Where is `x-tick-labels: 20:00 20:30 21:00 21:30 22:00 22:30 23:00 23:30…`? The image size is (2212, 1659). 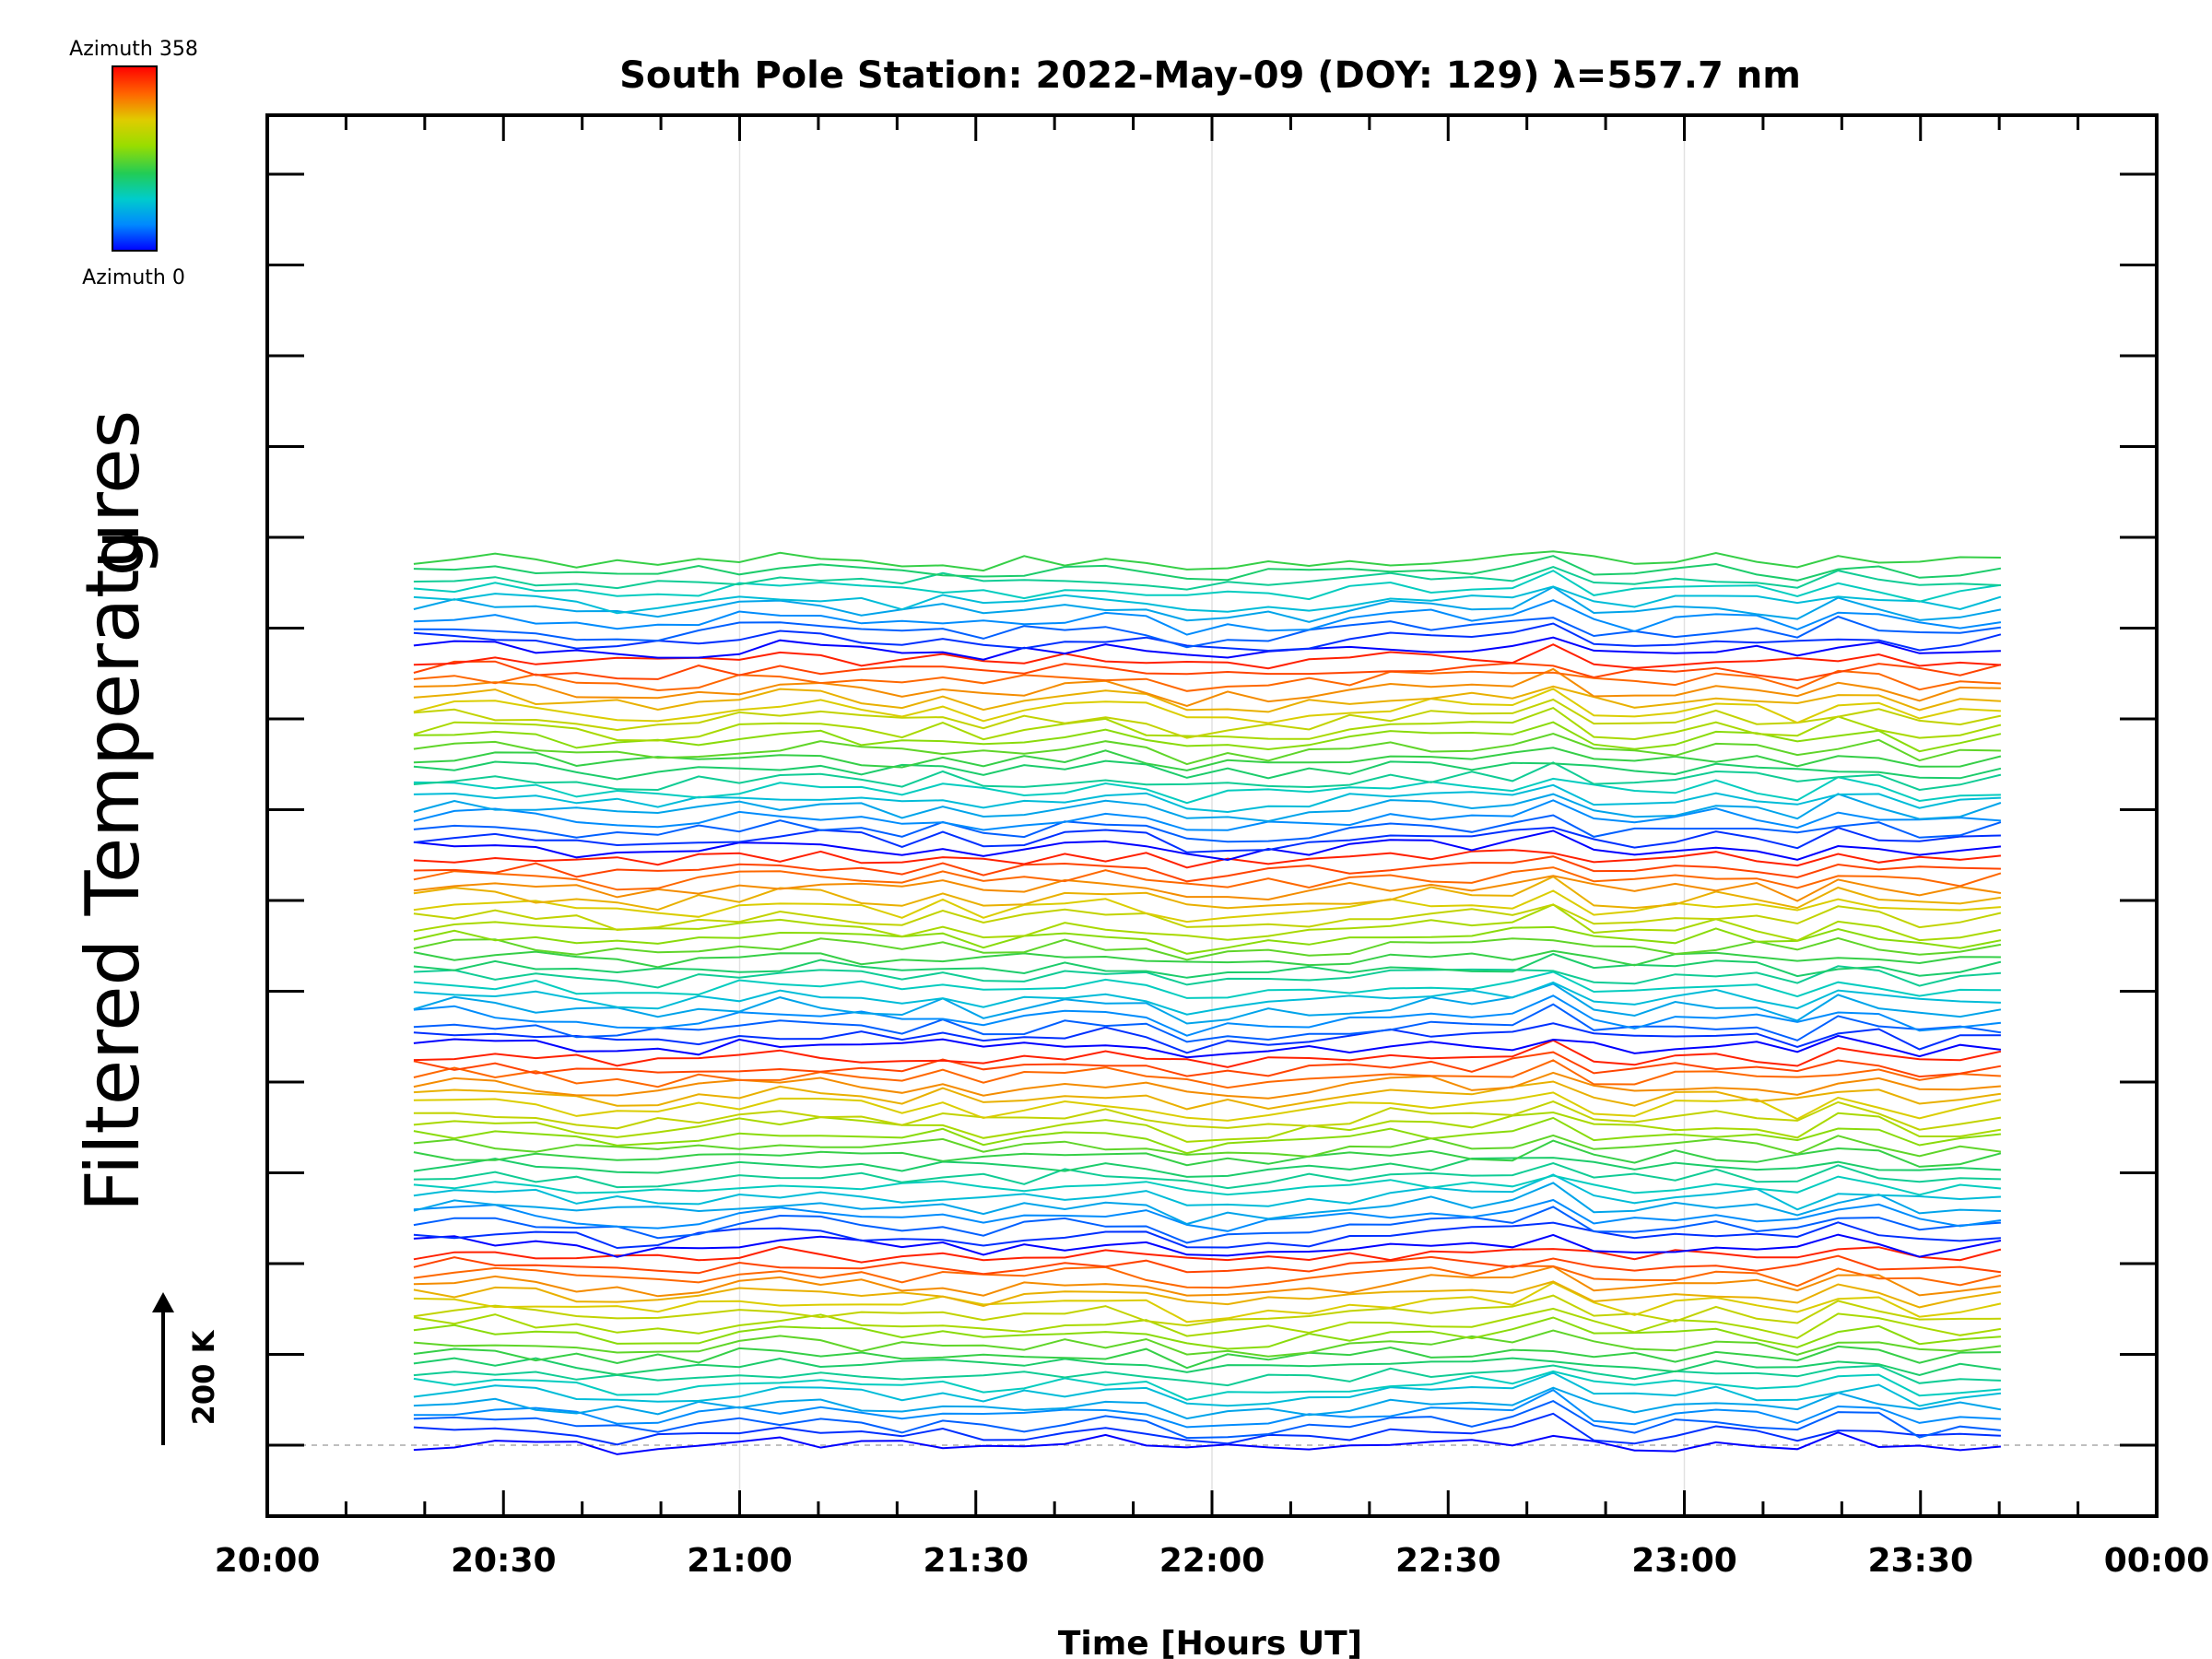 x-tick-labels: 20:00 20:30 21:00 21:30 22:00 22:30 23:00 23:30… is located at coordinates (1212, 1561).